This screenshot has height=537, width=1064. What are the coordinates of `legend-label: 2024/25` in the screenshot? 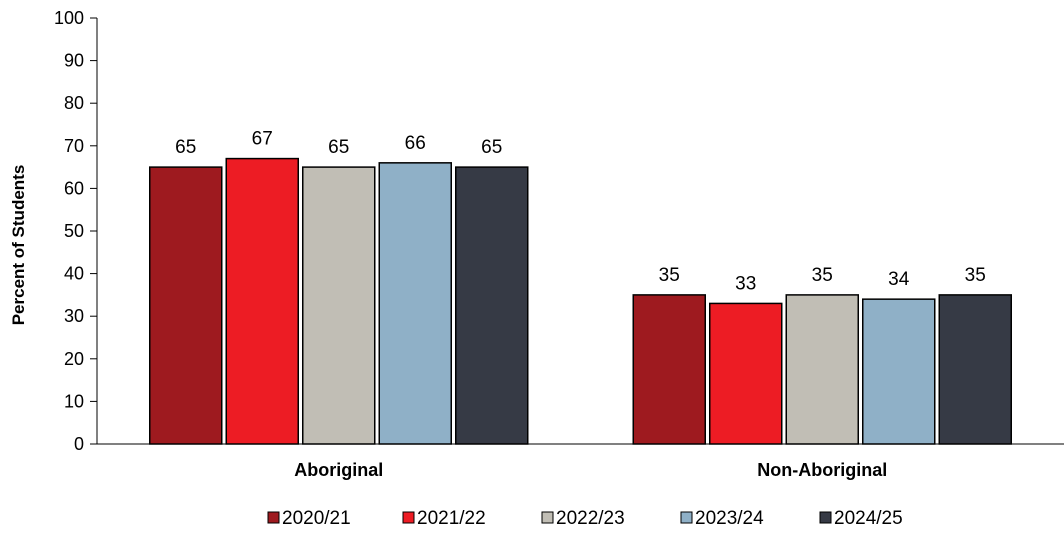 It's located at (868, 518).